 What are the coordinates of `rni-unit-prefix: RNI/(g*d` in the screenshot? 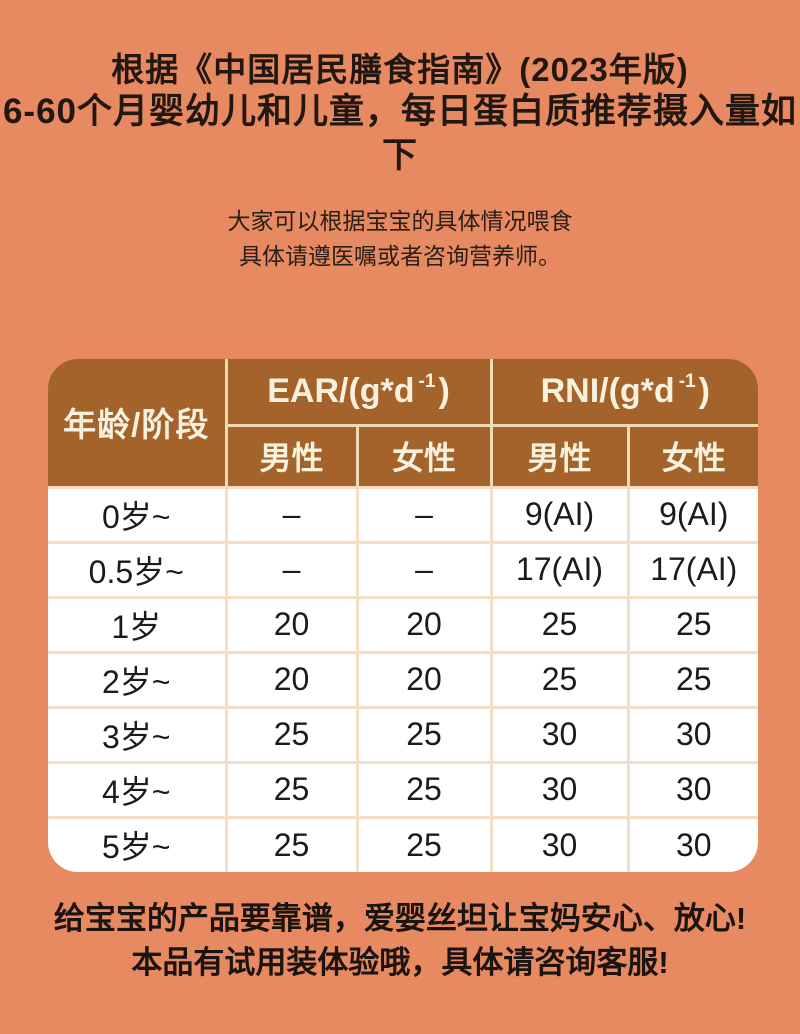 It's located at (607, 390).